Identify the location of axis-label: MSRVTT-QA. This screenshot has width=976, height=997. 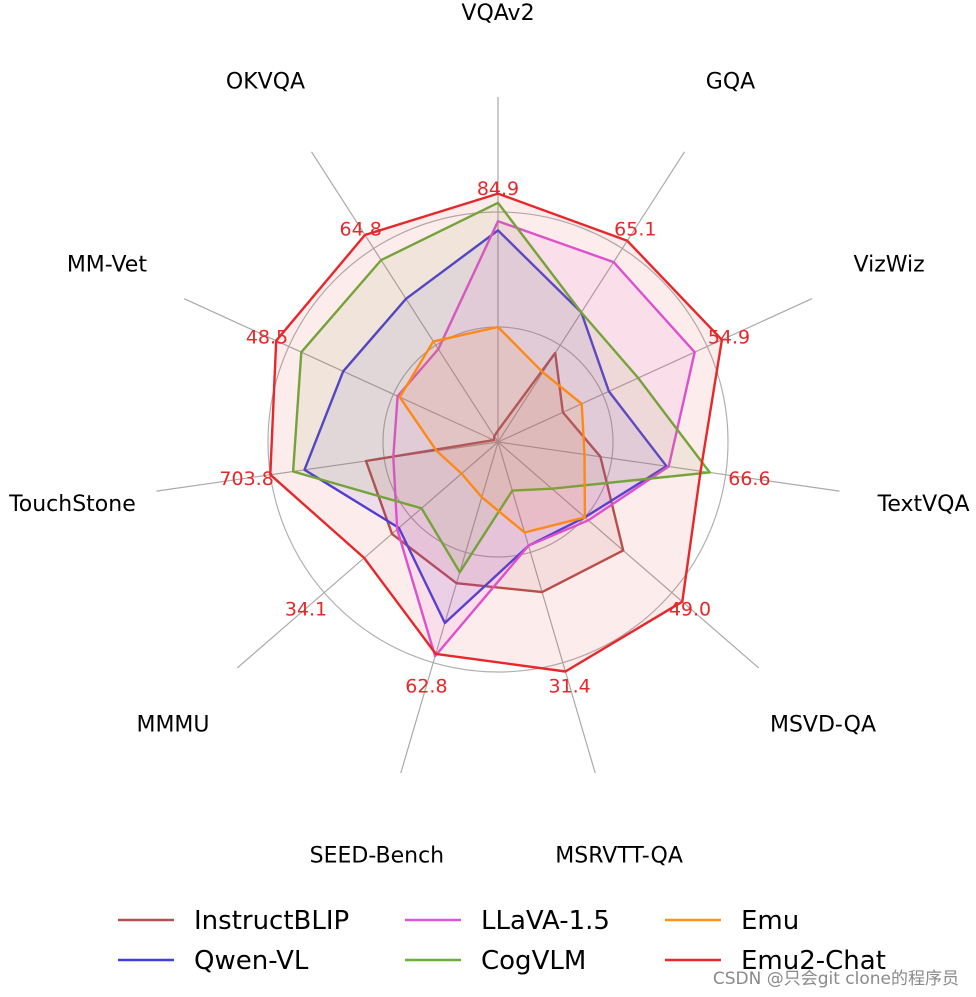
(619, 856).